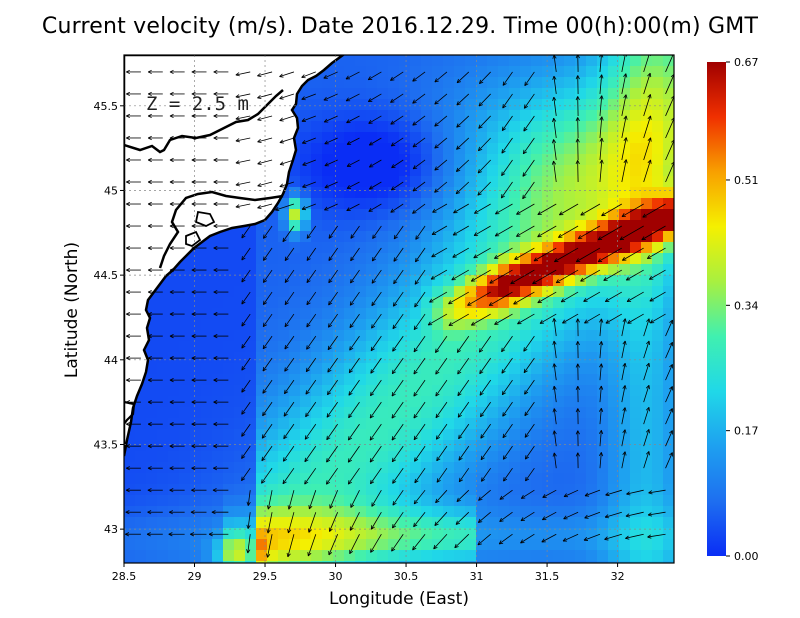 The width and height of the screenshot is (800, 618). I want to click on y-tick-label: 45, so click(111, 190).